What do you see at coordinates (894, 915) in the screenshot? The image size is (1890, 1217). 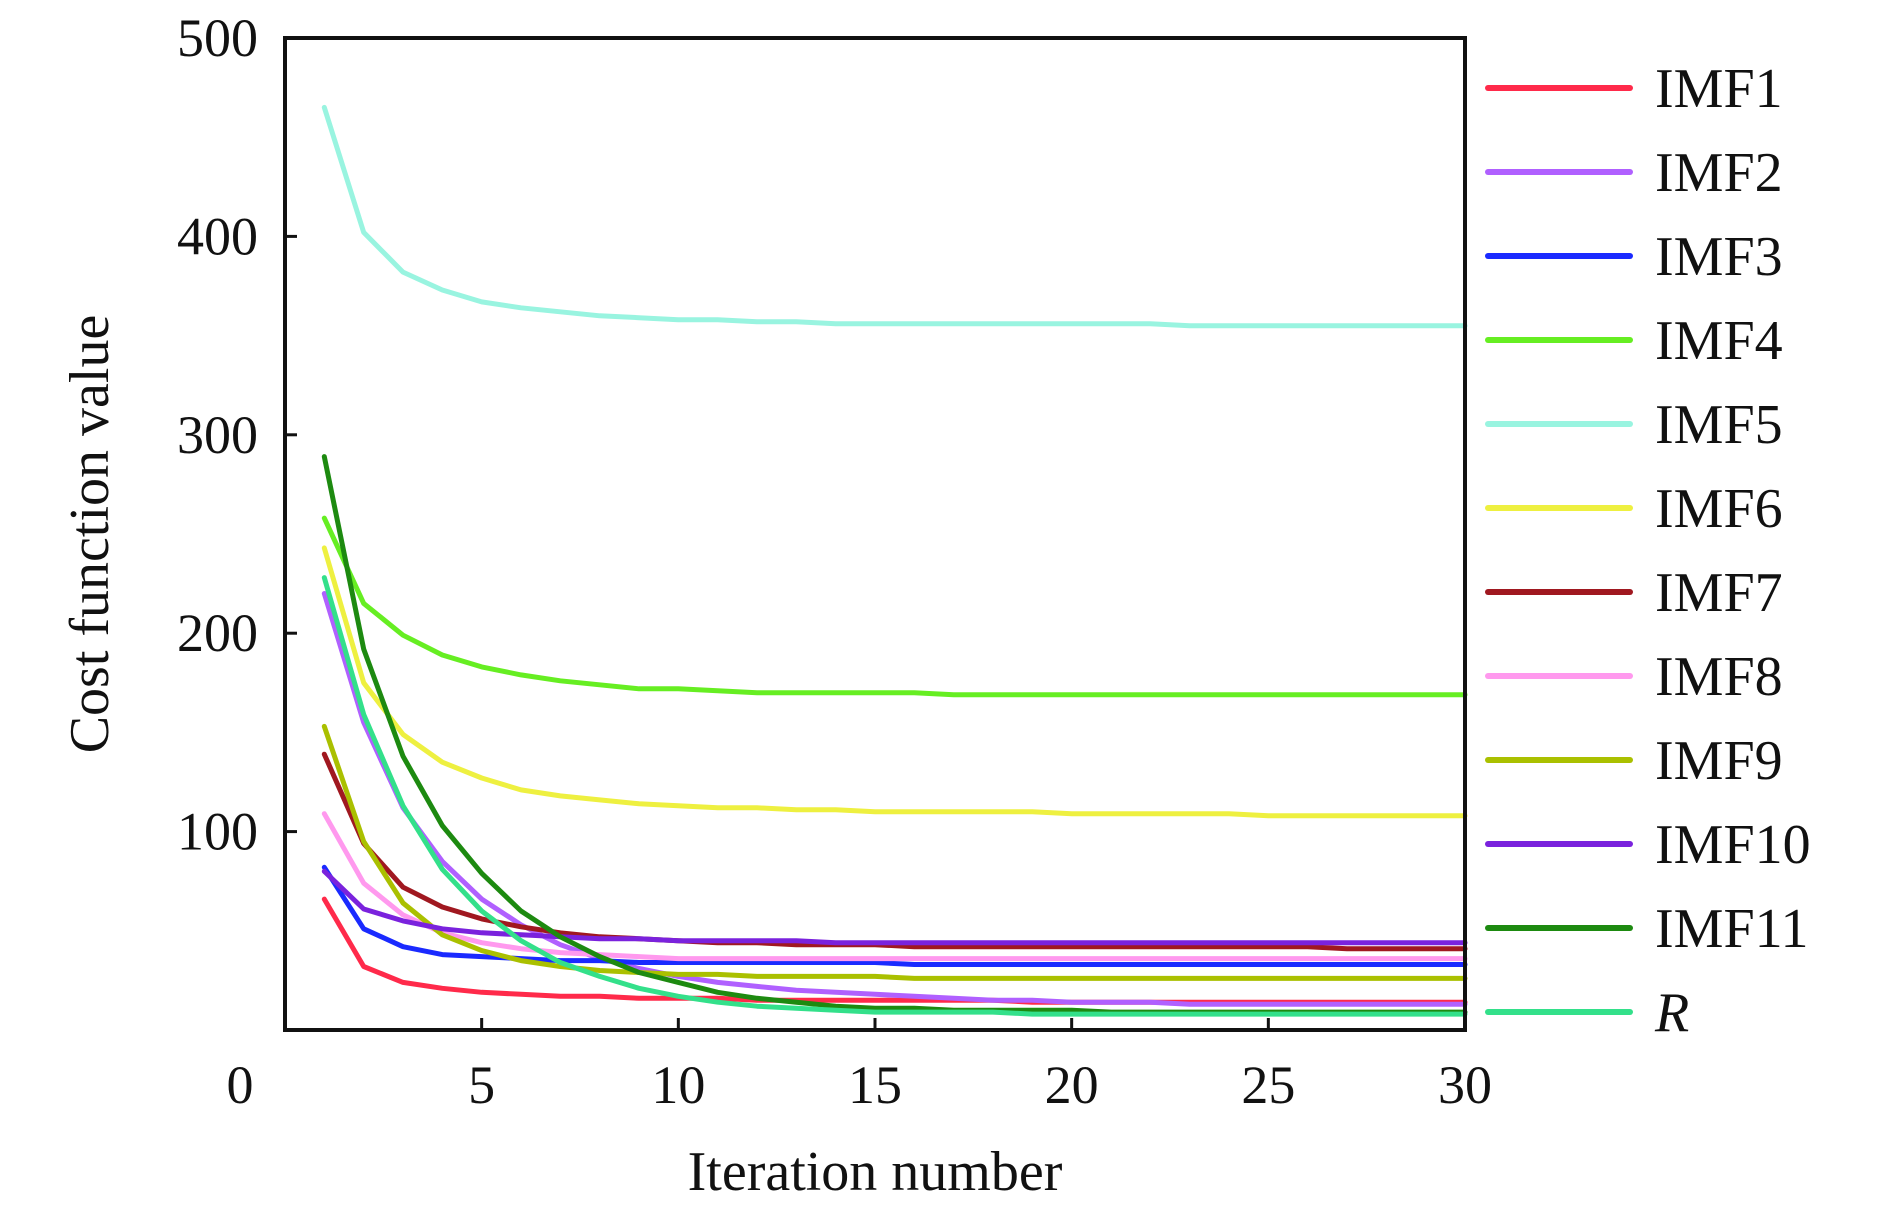 I see `series-line-imf3` at bounding box center [894, 915].